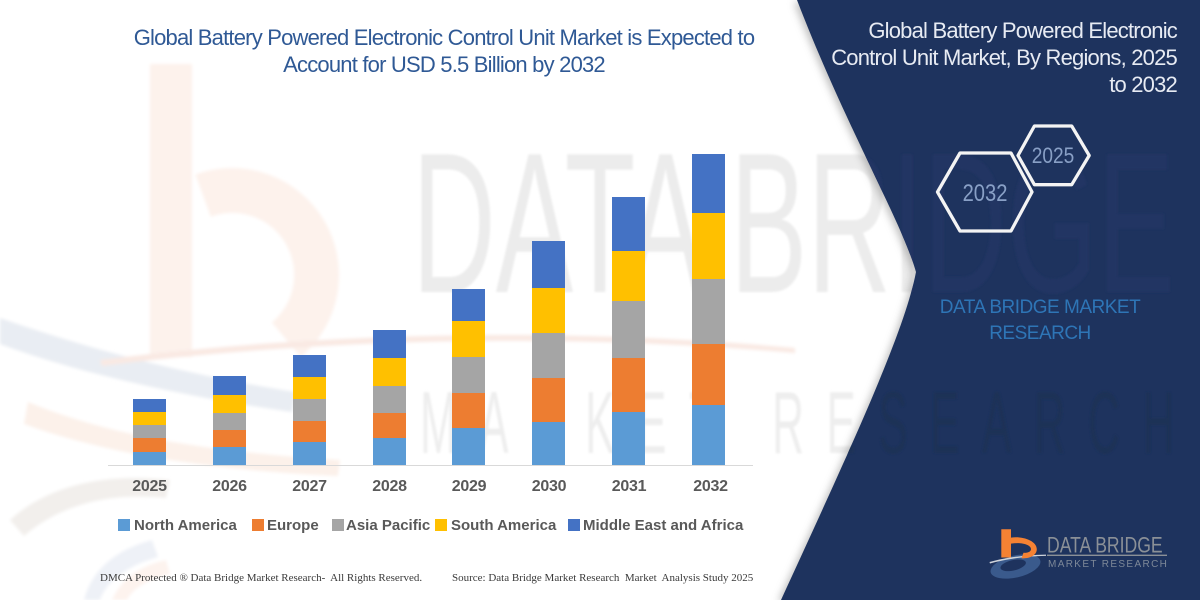  I want to click on svg-text: 2032, so click(985, 192).